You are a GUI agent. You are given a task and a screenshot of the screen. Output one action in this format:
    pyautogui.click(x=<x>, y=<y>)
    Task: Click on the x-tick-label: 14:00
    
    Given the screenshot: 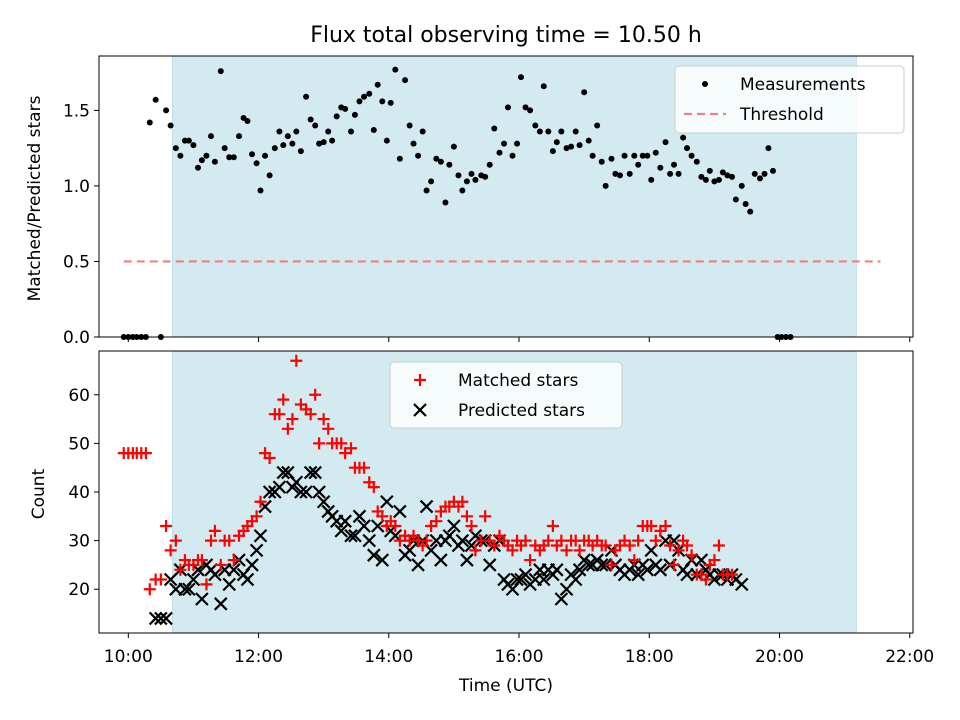 What is the action you would take?
    pyautogui.click(x=388, y=657)
    